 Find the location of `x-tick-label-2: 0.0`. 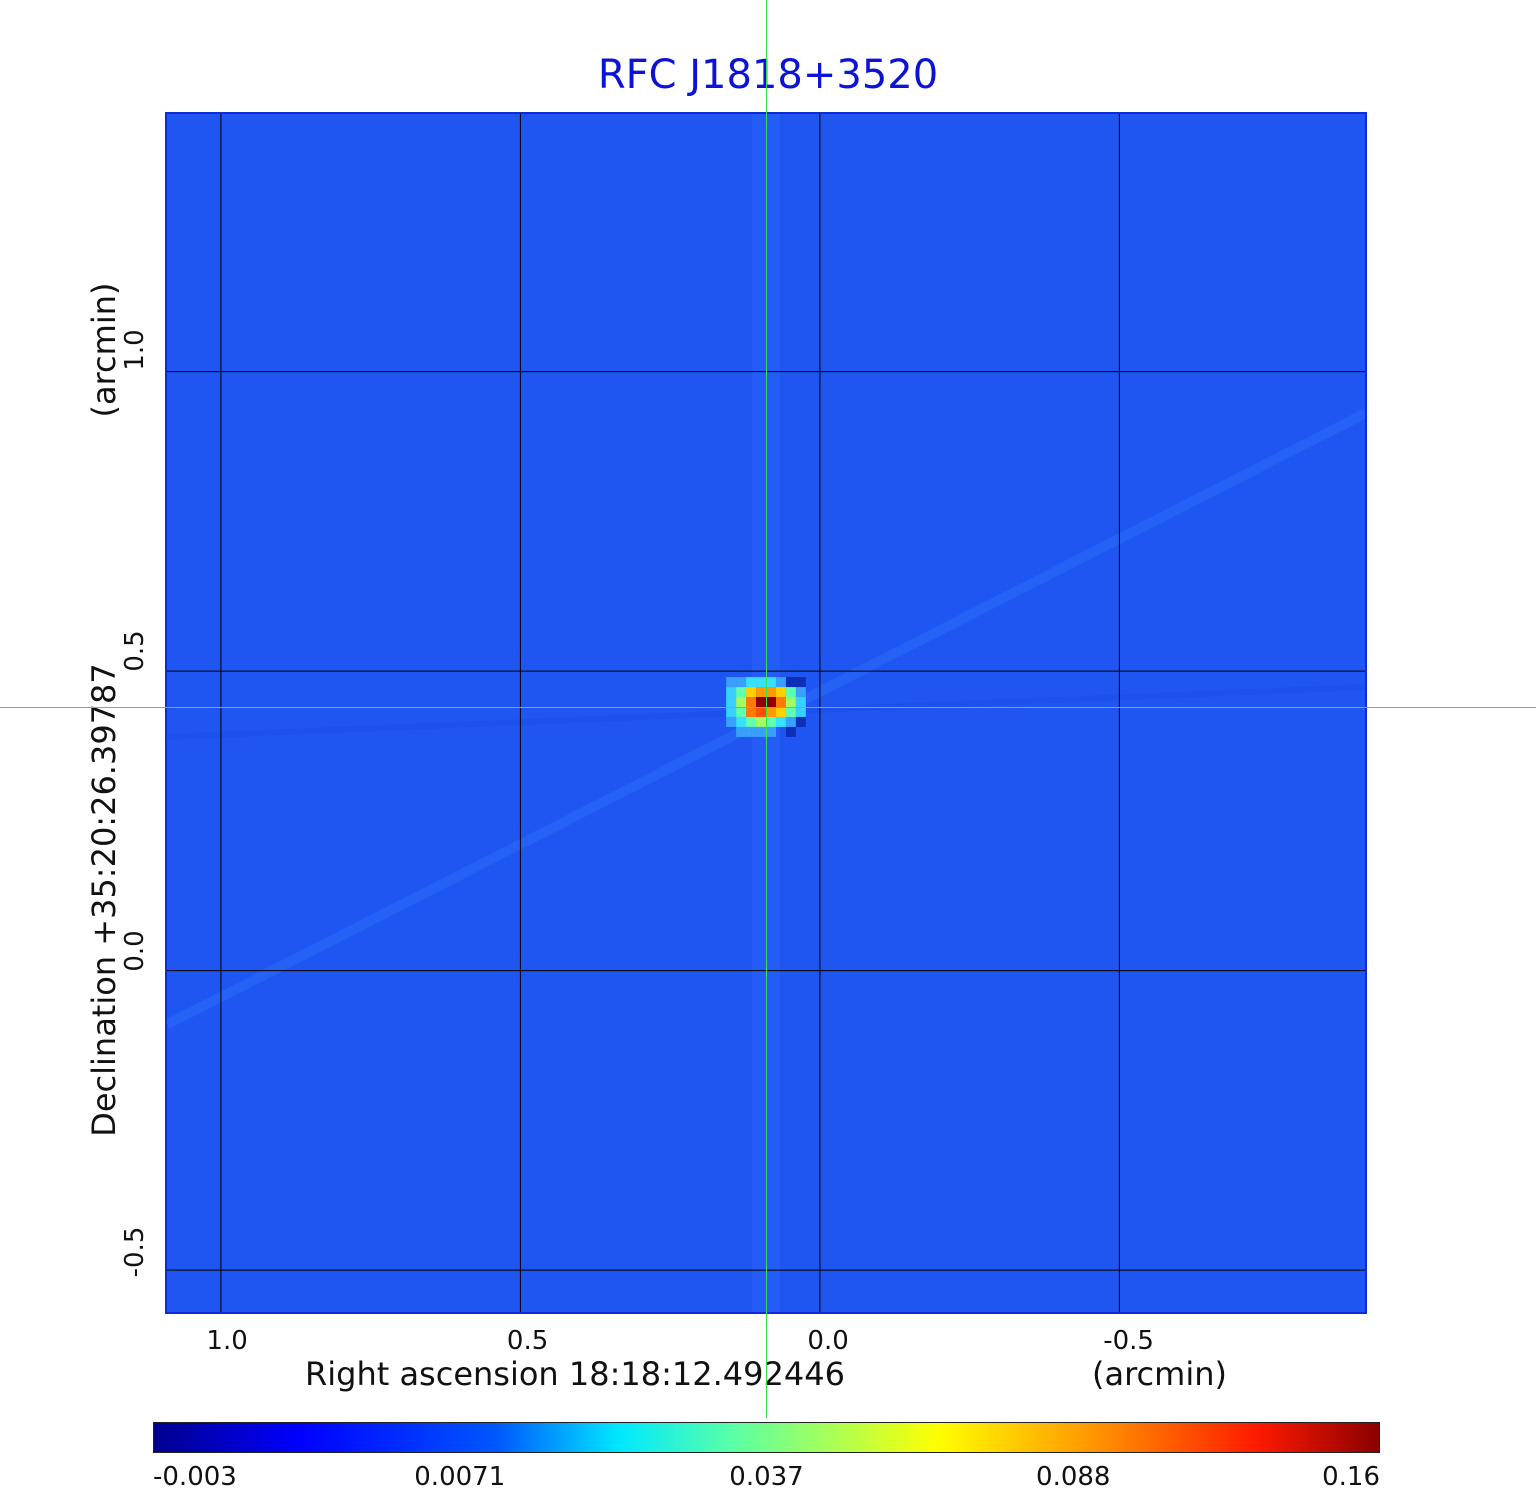

x-tick-label-2: 0.0 is located at coordinates (828, 1341).